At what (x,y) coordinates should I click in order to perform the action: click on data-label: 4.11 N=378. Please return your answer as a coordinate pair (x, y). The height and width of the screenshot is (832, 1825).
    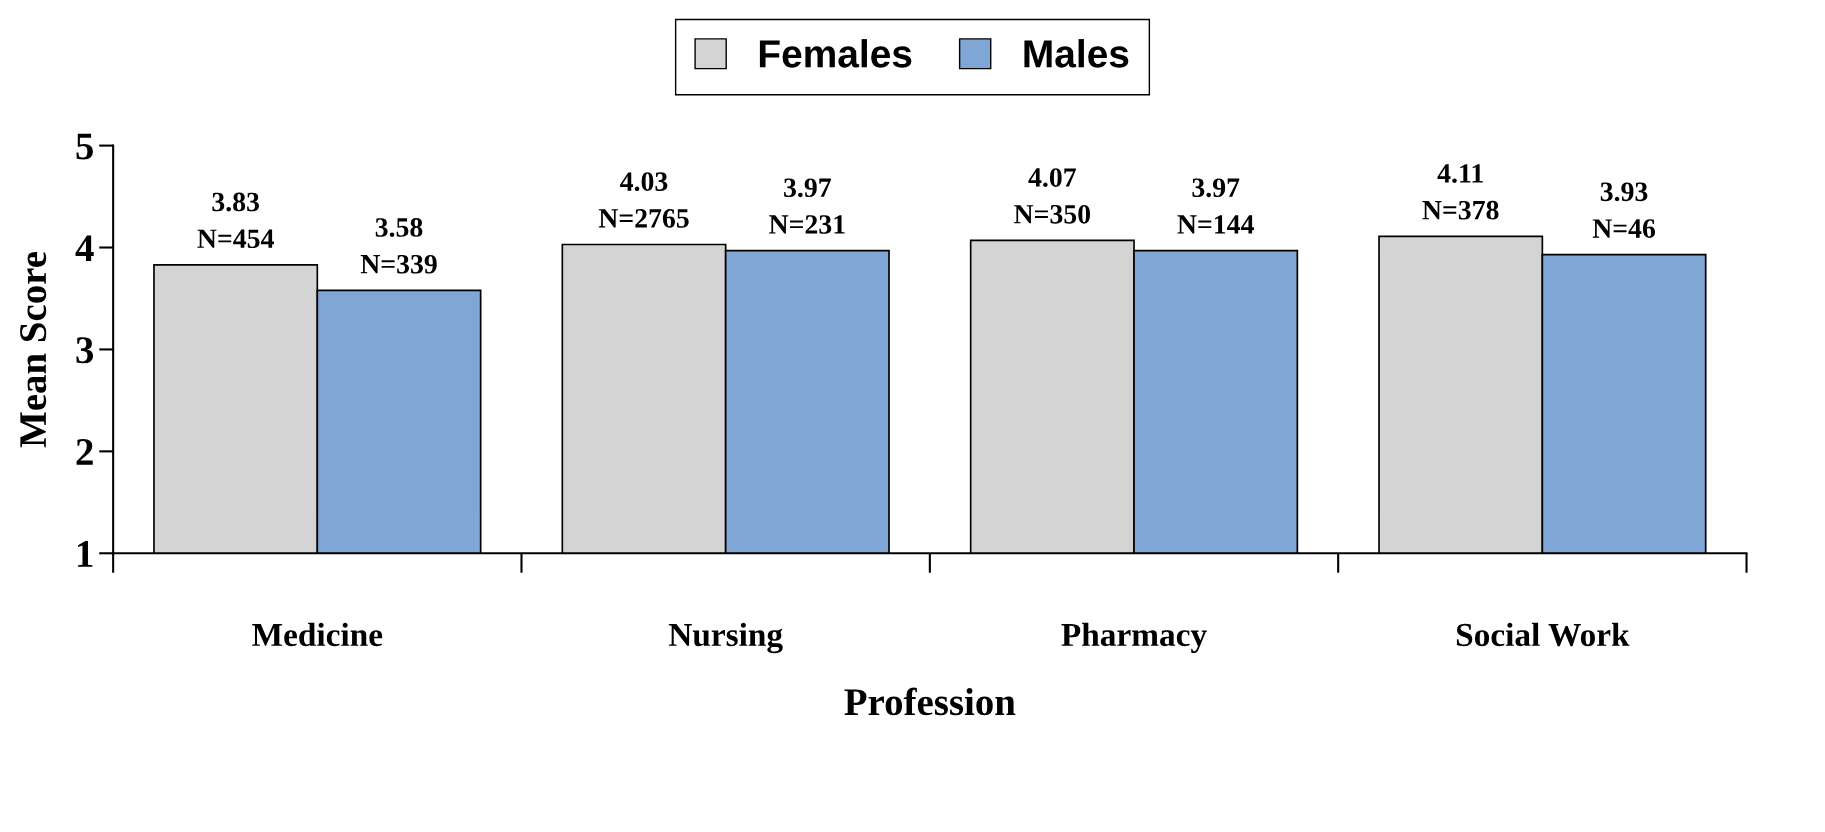
    Looking at the image, I should click on (1460, 192).